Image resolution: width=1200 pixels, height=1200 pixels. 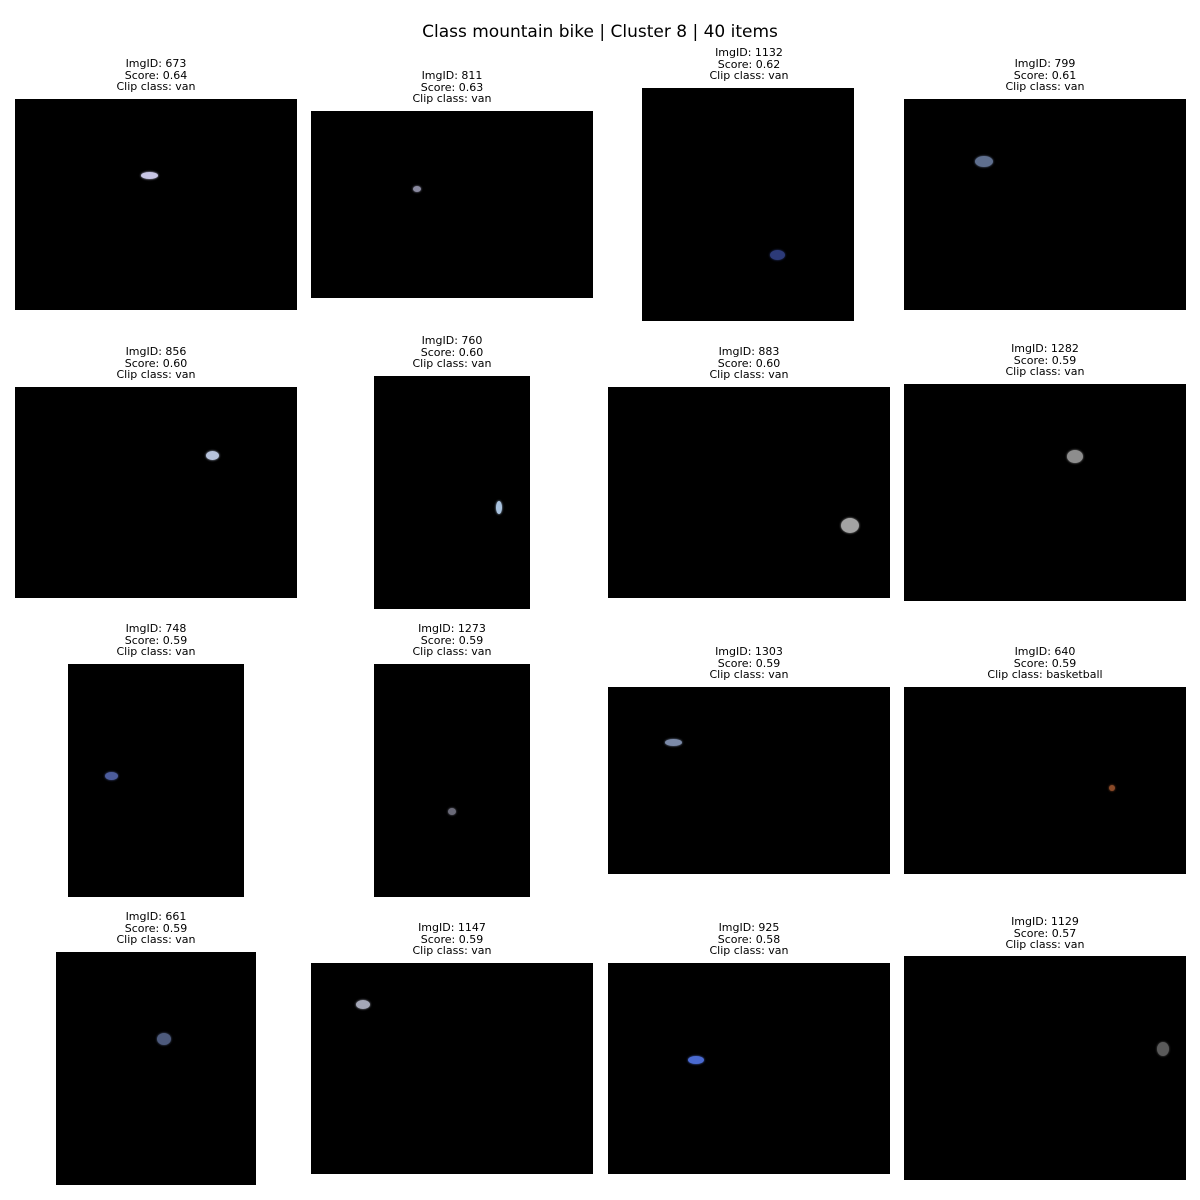 I want to click on grid-cell: ImgID: 1132 Score: 0.62 Clip class: van, so click(x=749, y=160).